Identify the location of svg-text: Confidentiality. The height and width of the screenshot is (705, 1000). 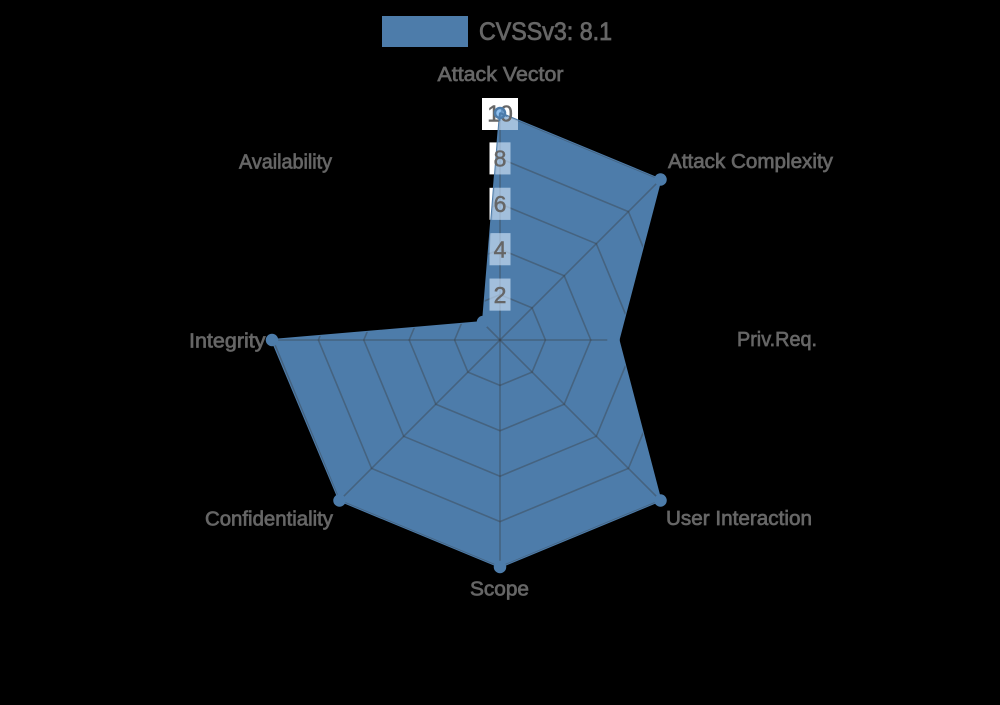
(269, 519).